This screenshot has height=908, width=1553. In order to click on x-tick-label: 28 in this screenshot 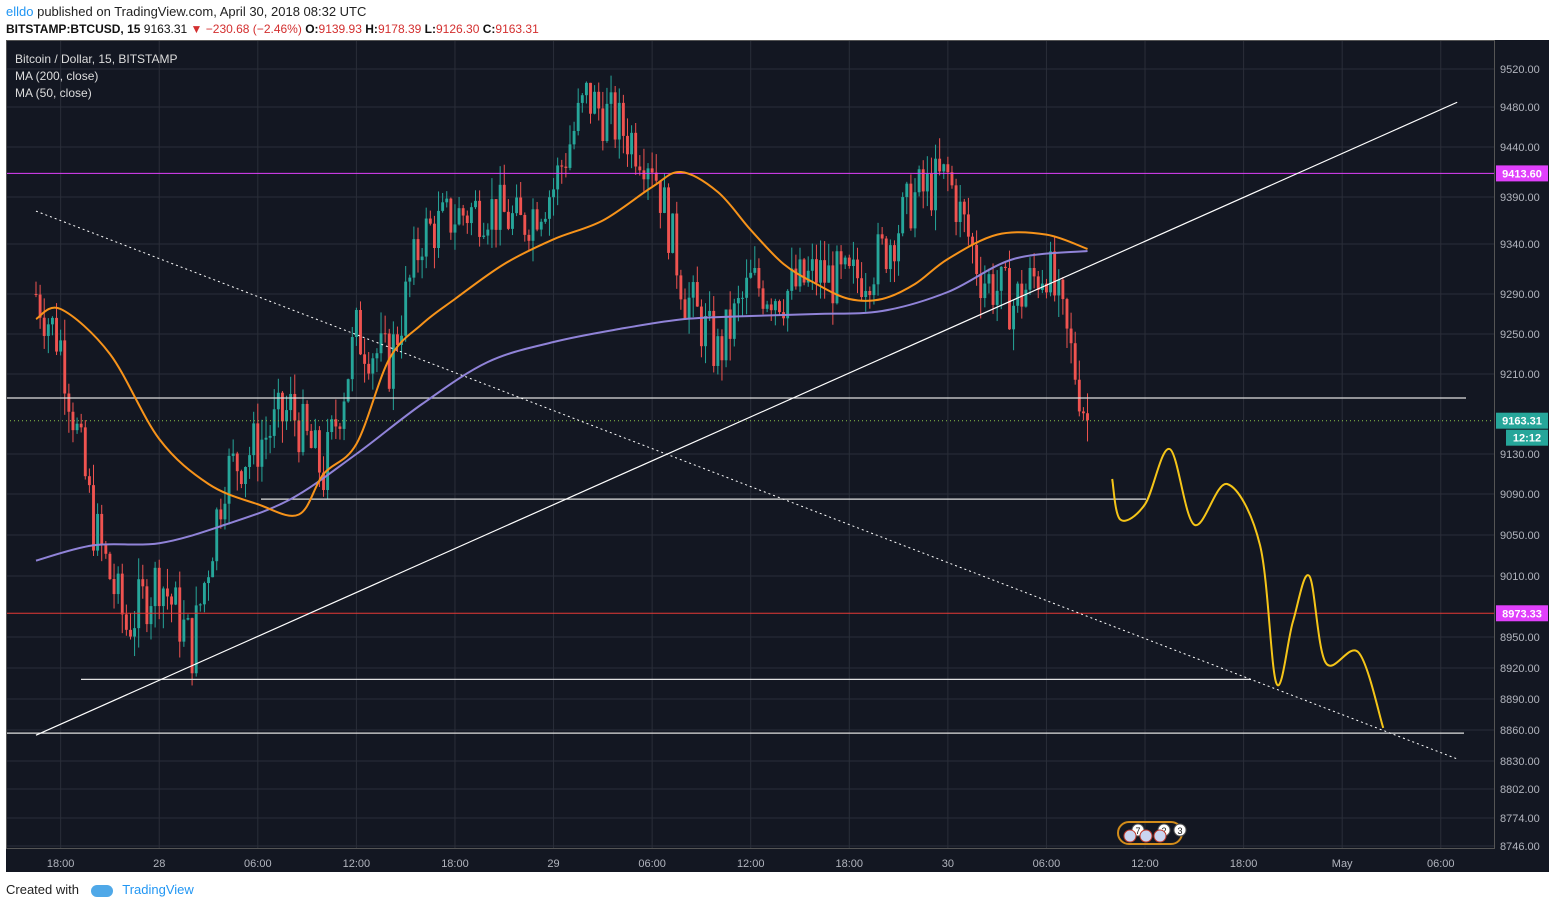, I will do `click(159, 864)`.